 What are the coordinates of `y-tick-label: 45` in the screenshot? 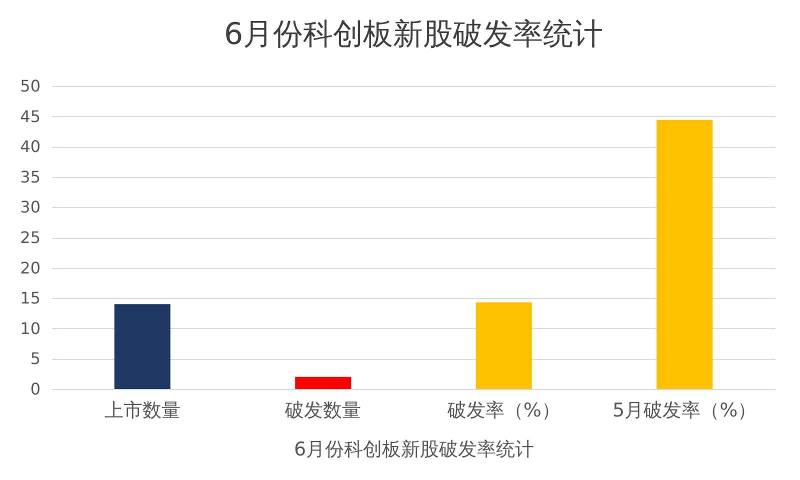 It's located at (30, 116).